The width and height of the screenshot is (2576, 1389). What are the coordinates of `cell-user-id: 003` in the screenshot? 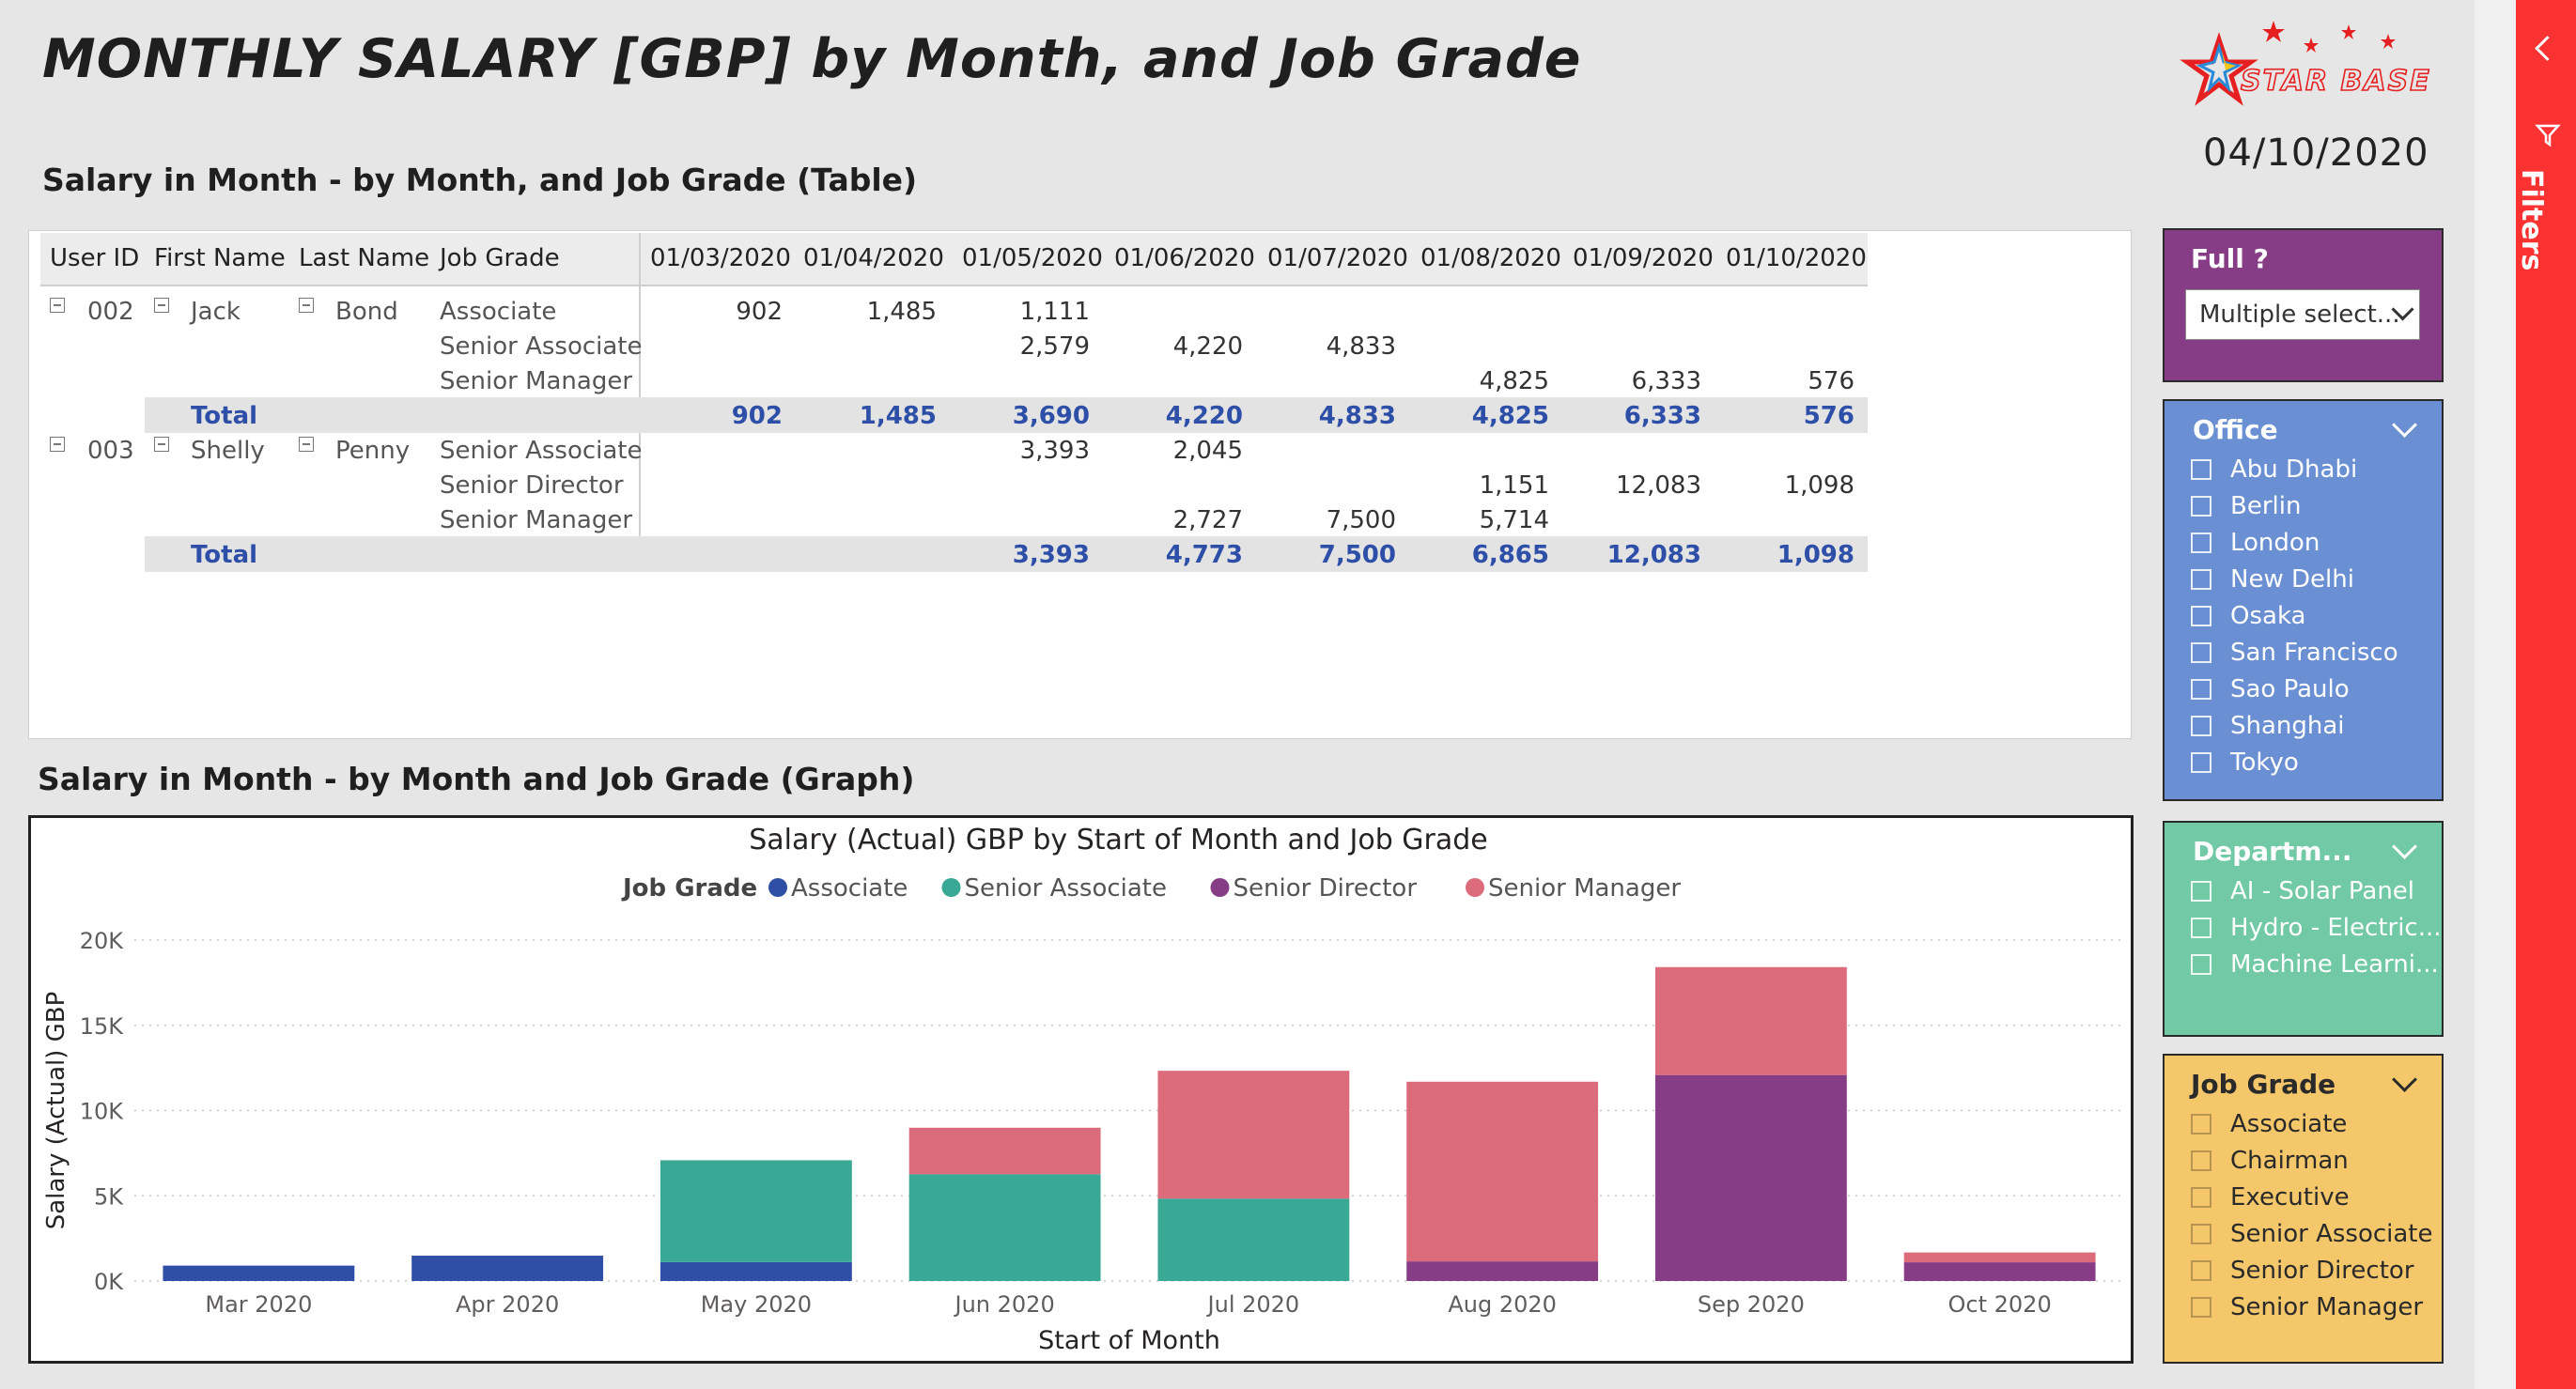 It's located at (111, 451).